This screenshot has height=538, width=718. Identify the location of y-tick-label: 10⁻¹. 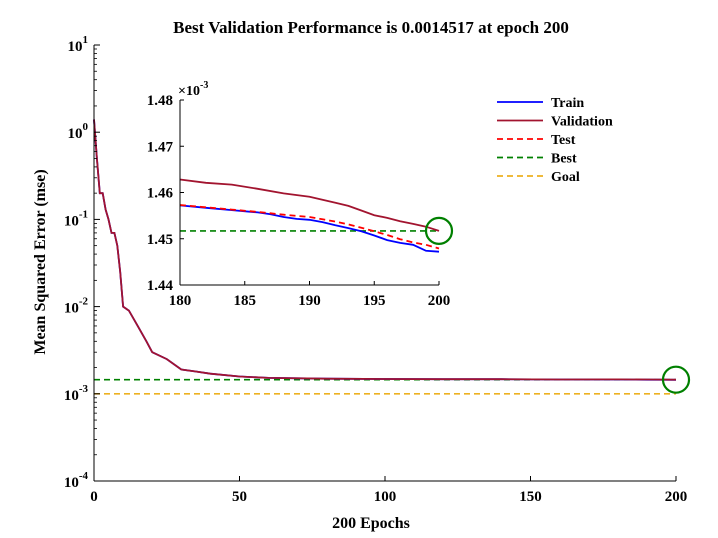
(76, 218).